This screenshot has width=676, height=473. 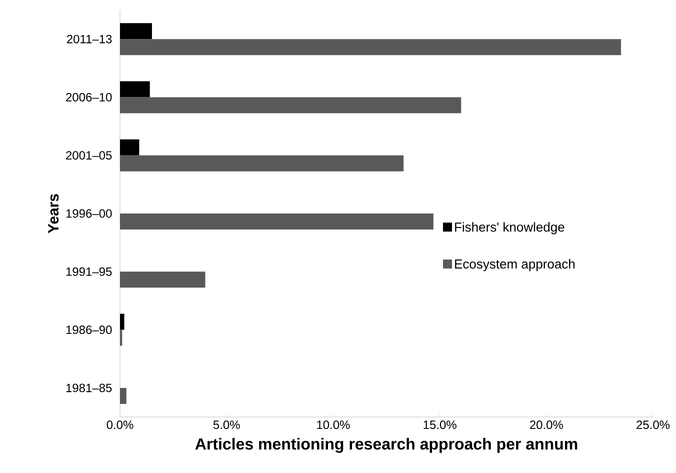 I want to click on legend-label: Fishers' knowledge, so click(x=509, y=228).